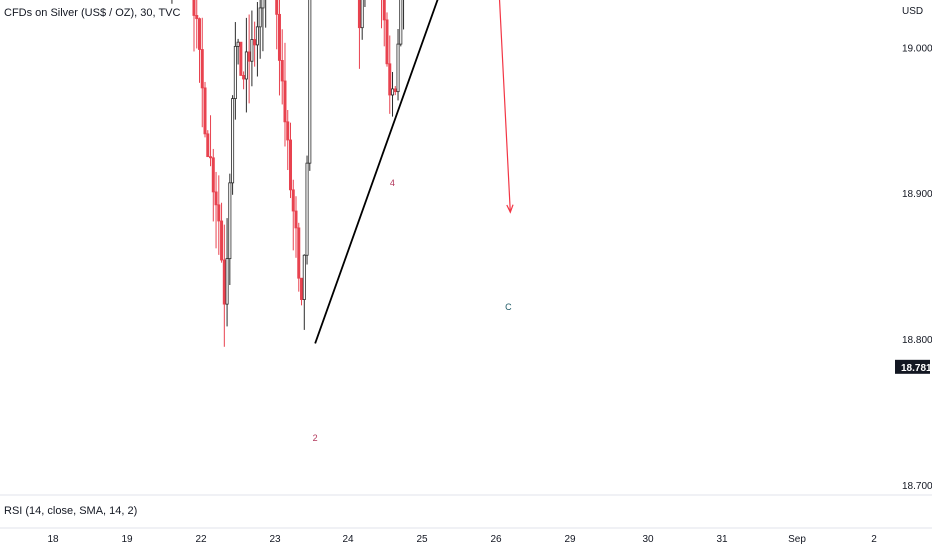 The width and height of the screenshot is (932, 555). I want to click on price-tag-label: 18.781, so click(916, 368).